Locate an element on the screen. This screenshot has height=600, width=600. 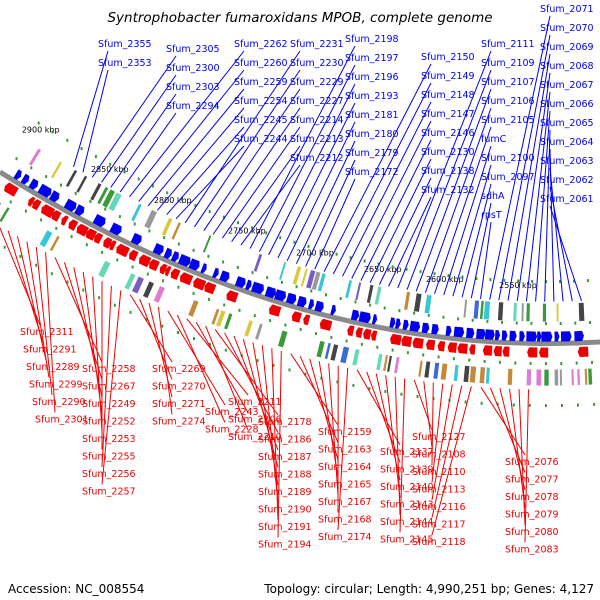
reverse-gene-label: Sfum_2140 is located at coordinates (407, 487).